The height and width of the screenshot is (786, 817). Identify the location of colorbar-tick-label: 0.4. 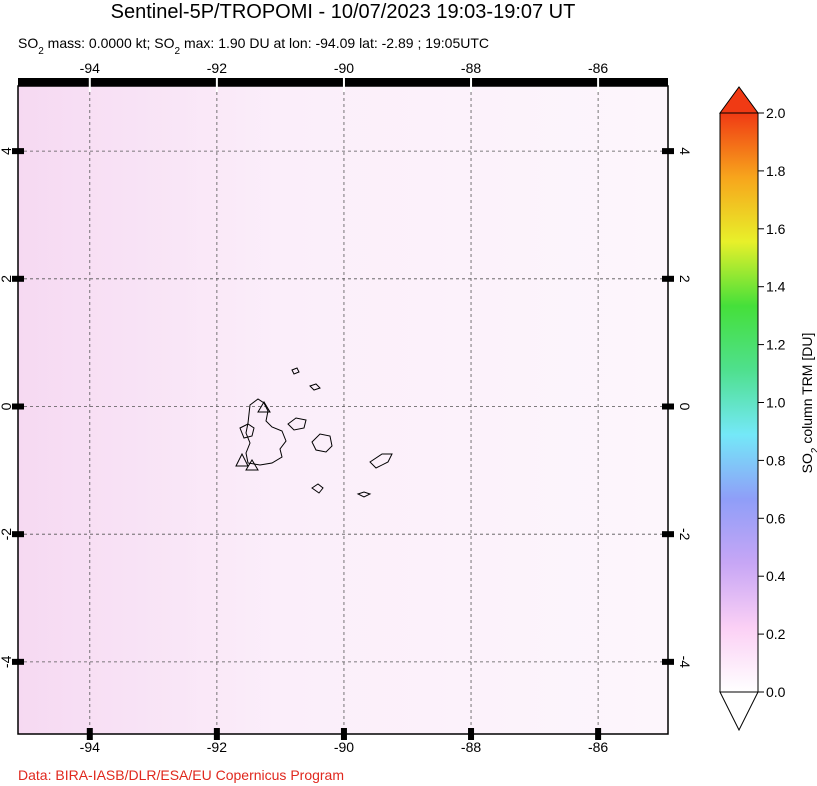
(776, 576).